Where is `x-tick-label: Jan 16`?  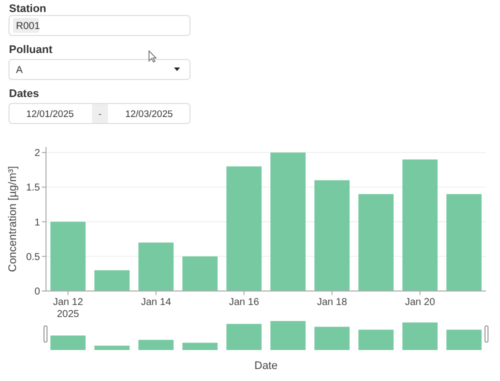 x-tick-label: Jan 16 is located at coordinates (244, 302).